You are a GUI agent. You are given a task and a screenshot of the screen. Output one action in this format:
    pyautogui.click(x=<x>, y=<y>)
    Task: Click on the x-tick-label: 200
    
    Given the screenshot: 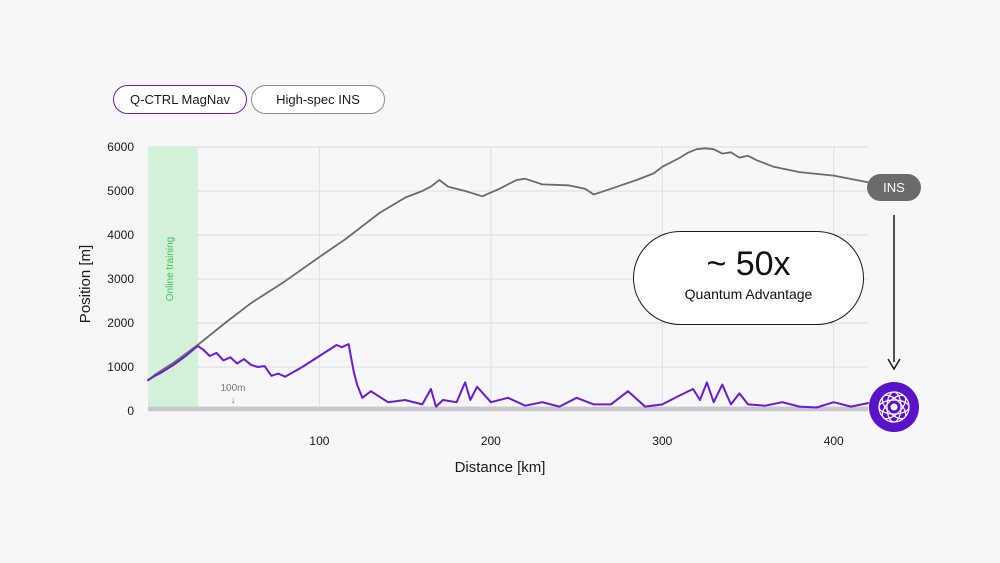 What is the action you would take?
    pyautogui.click(x=491, y=441)
    